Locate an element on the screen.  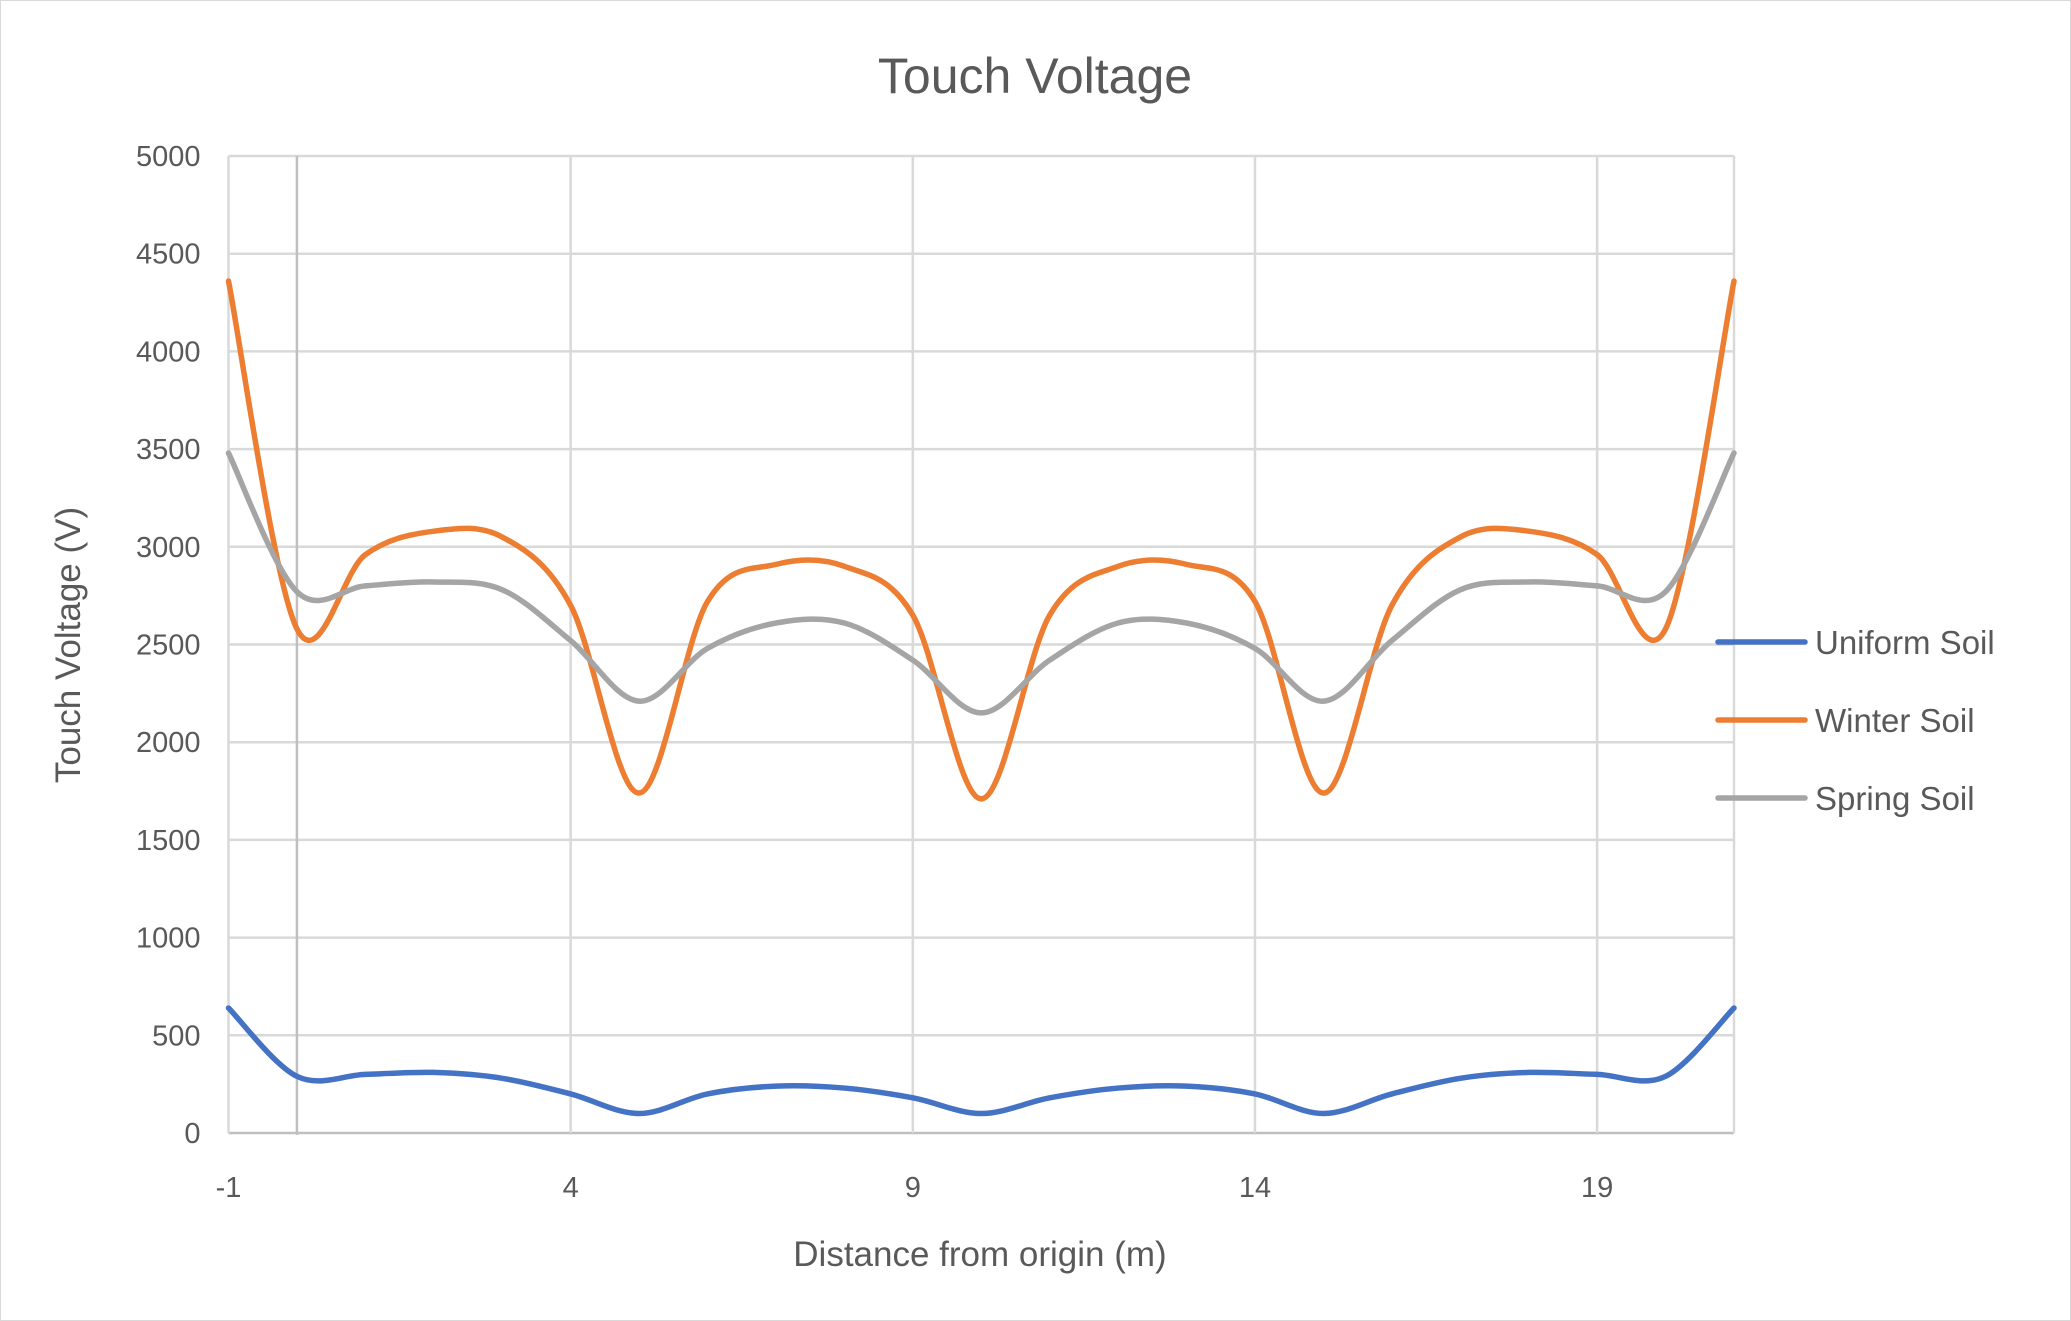
y-tick-label: 2000 is located at coordinates (168, 743).